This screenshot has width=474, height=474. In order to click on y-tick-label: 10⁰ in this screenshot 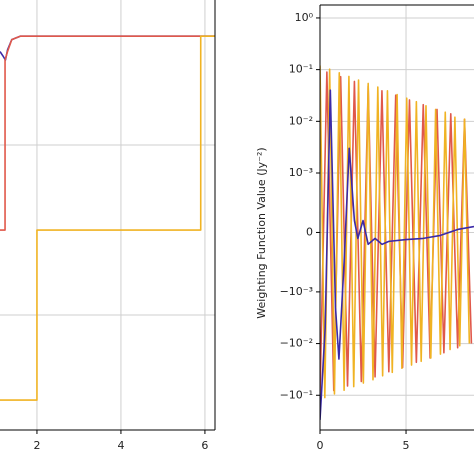, I will do `click(304, 17)`.